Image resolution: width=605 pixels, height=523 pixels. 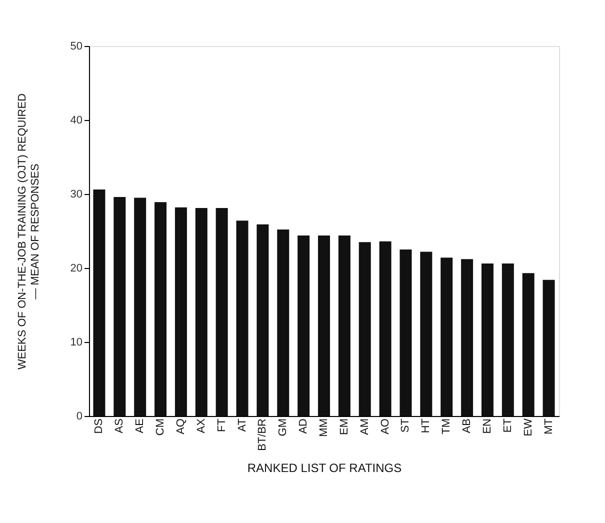 What do you see at coordinates (508, 425) in the screenshot?
I see `x-tick-label: ET` at bounding box center [508, 425].